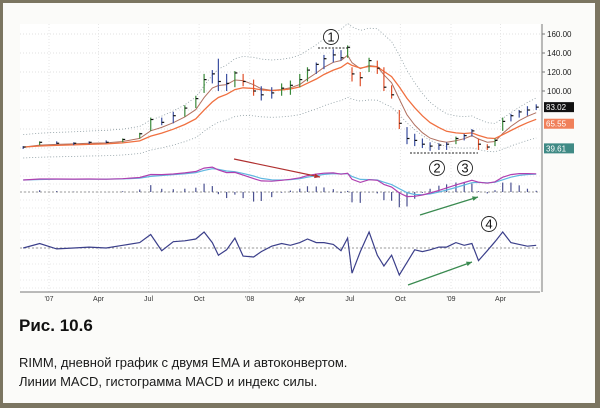 The width and height of the screenshot is (600, 408). Describe the element at coordinates (249, 299) in the screenshot. I see `x-tick-label: '08` at that location.